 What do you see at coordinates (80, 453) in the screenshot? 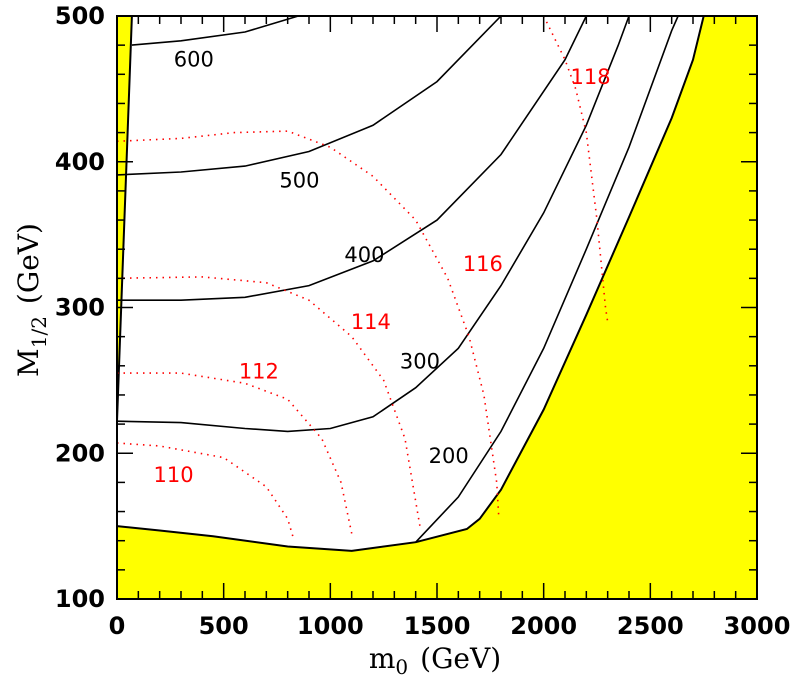
I see `y-tick-label: 200` at bounding box center [80, 453].